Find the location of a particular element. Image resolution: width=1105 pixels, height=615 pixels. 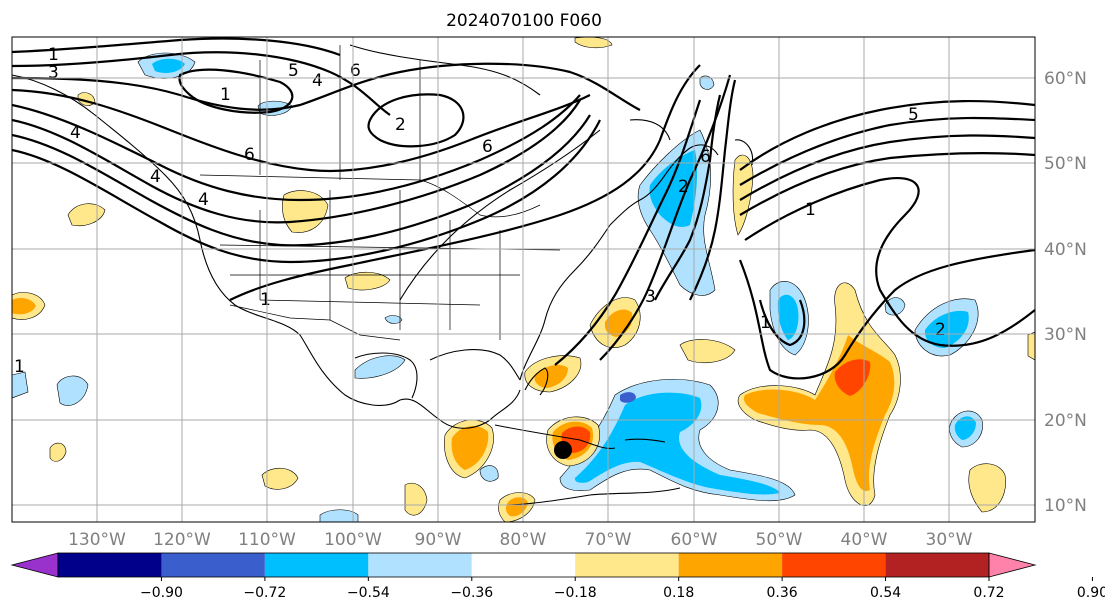

lon-label: 50°W is located at coordinates (779, 540).